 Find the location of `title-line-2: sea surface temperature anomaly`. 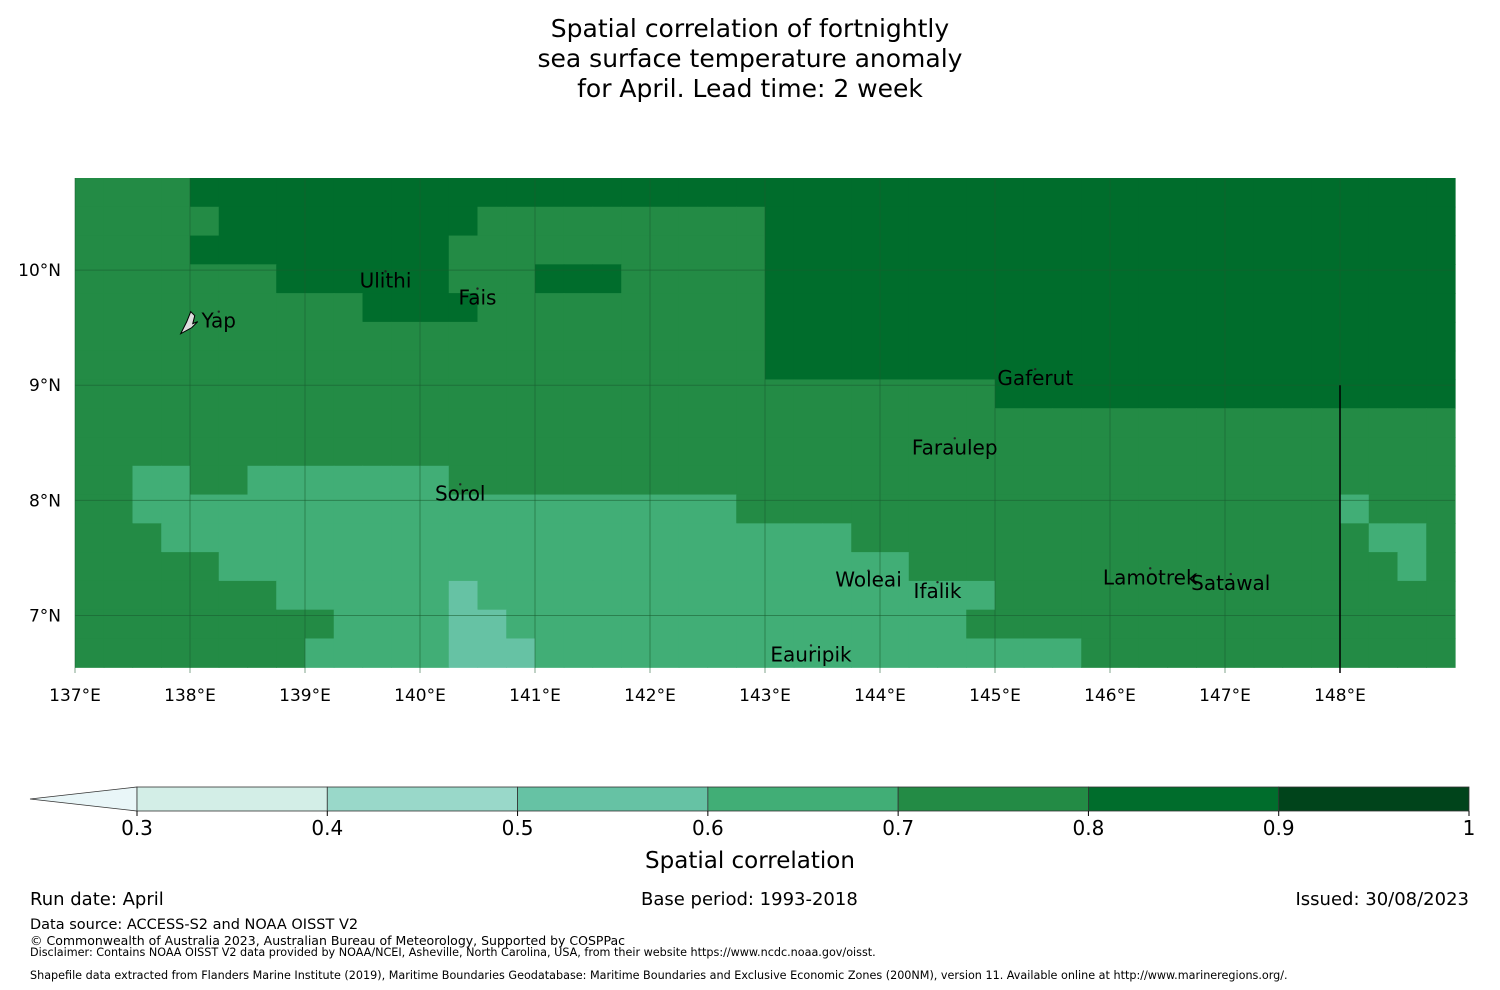

title-line-2: sea surface temperature anomaly is located at coordinates (750, 58).